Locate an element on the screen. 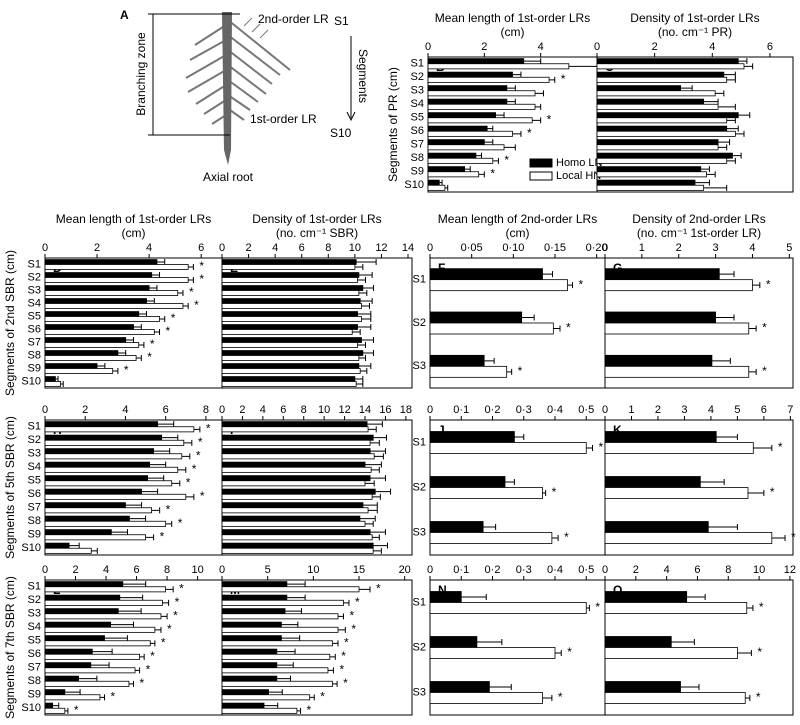  category-label: S4 is located at coordinates (34, 303).